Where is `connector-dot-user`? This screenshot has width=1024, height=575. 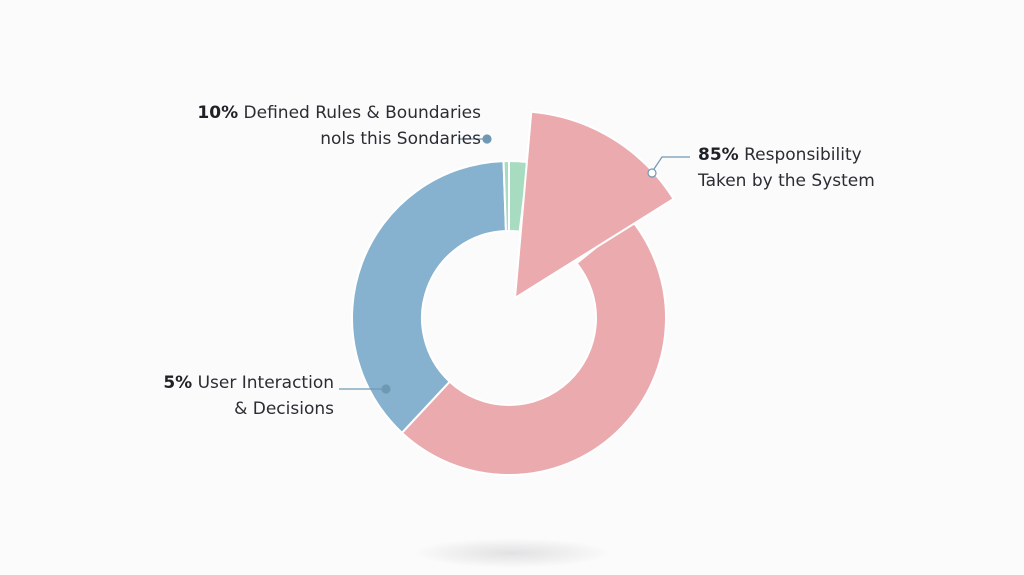 connector-dot-user is located at coordinates (386, 389).